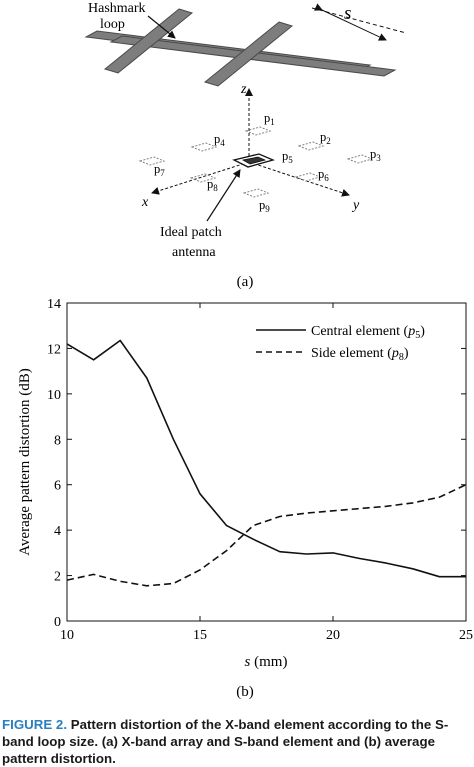 This screenshot has width=474, height=767. I want to click on patch-p1, so click(258, 131).